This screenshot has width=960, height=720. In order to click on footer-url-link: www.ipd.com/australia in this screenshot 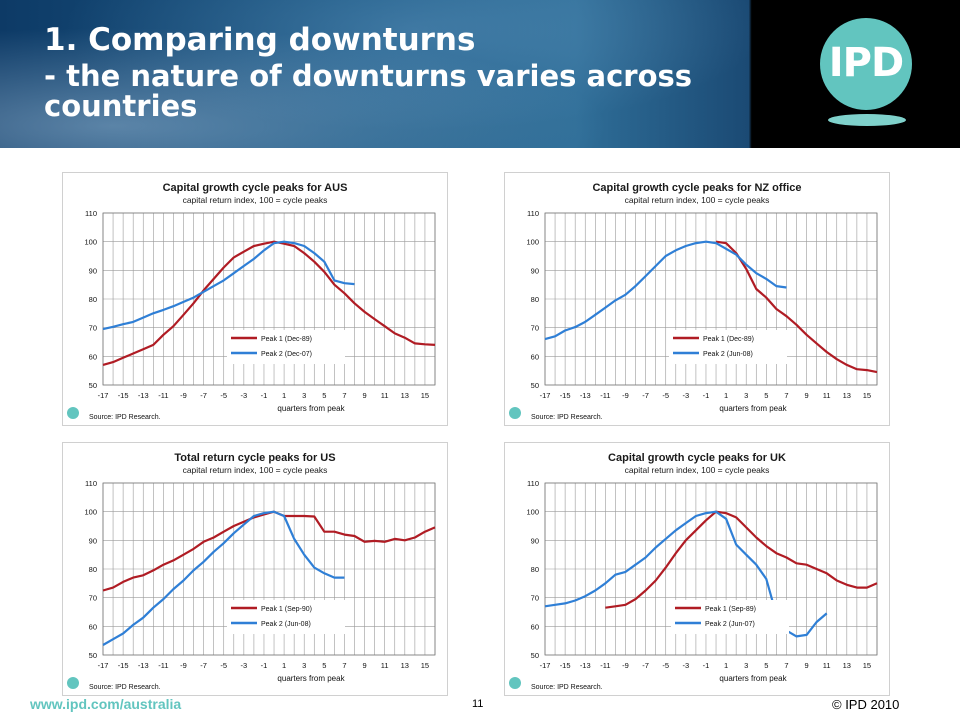, I will do `click(106, 704)`.